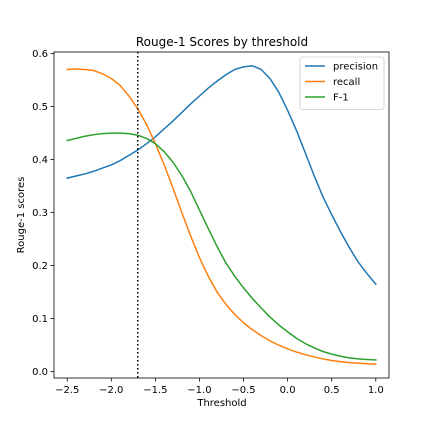 Image resolution: width=432 pixels, height=432 pixels. Describe the element at coordinates (155, 390) in the screenshot. I see `x-tick-label: −1.5` at that location.